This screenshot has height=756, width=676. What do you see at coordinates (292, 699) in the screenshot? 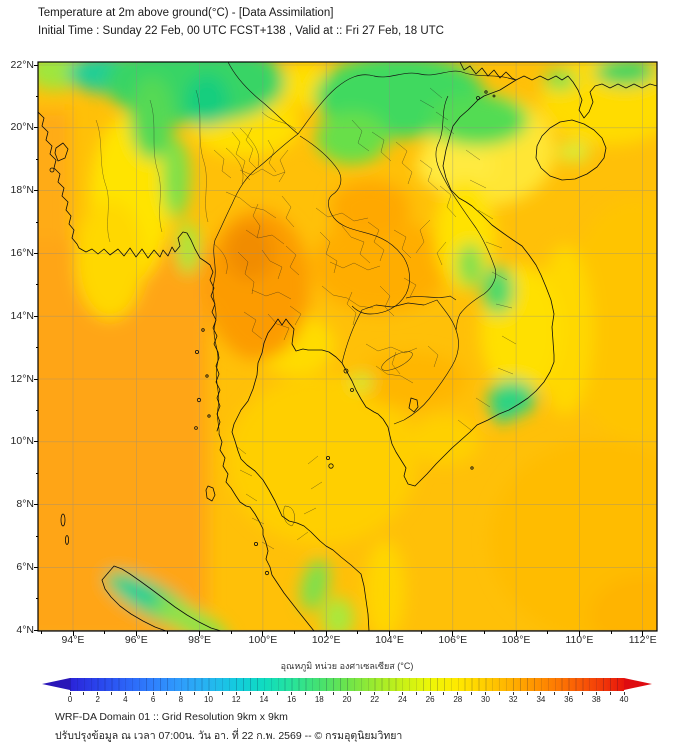
I see `colorbar-tick-label: 16` at bounding box center [292, 699].